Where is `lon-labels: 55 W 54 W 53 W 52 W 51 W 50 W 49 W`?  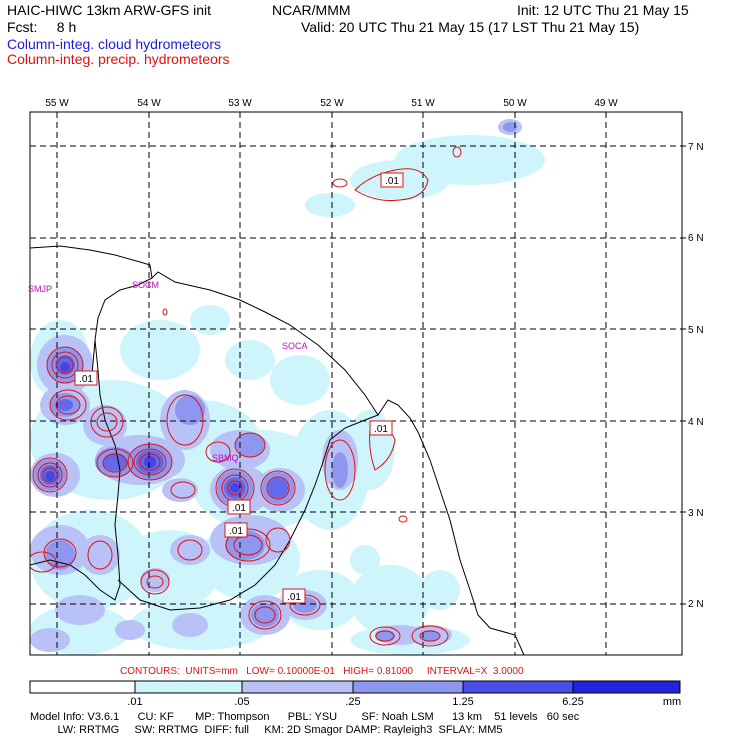
lon-labels: 55 W 54 W 53 W 52 W 51 W 50 W 49 W is located at coordinates (331, 103).